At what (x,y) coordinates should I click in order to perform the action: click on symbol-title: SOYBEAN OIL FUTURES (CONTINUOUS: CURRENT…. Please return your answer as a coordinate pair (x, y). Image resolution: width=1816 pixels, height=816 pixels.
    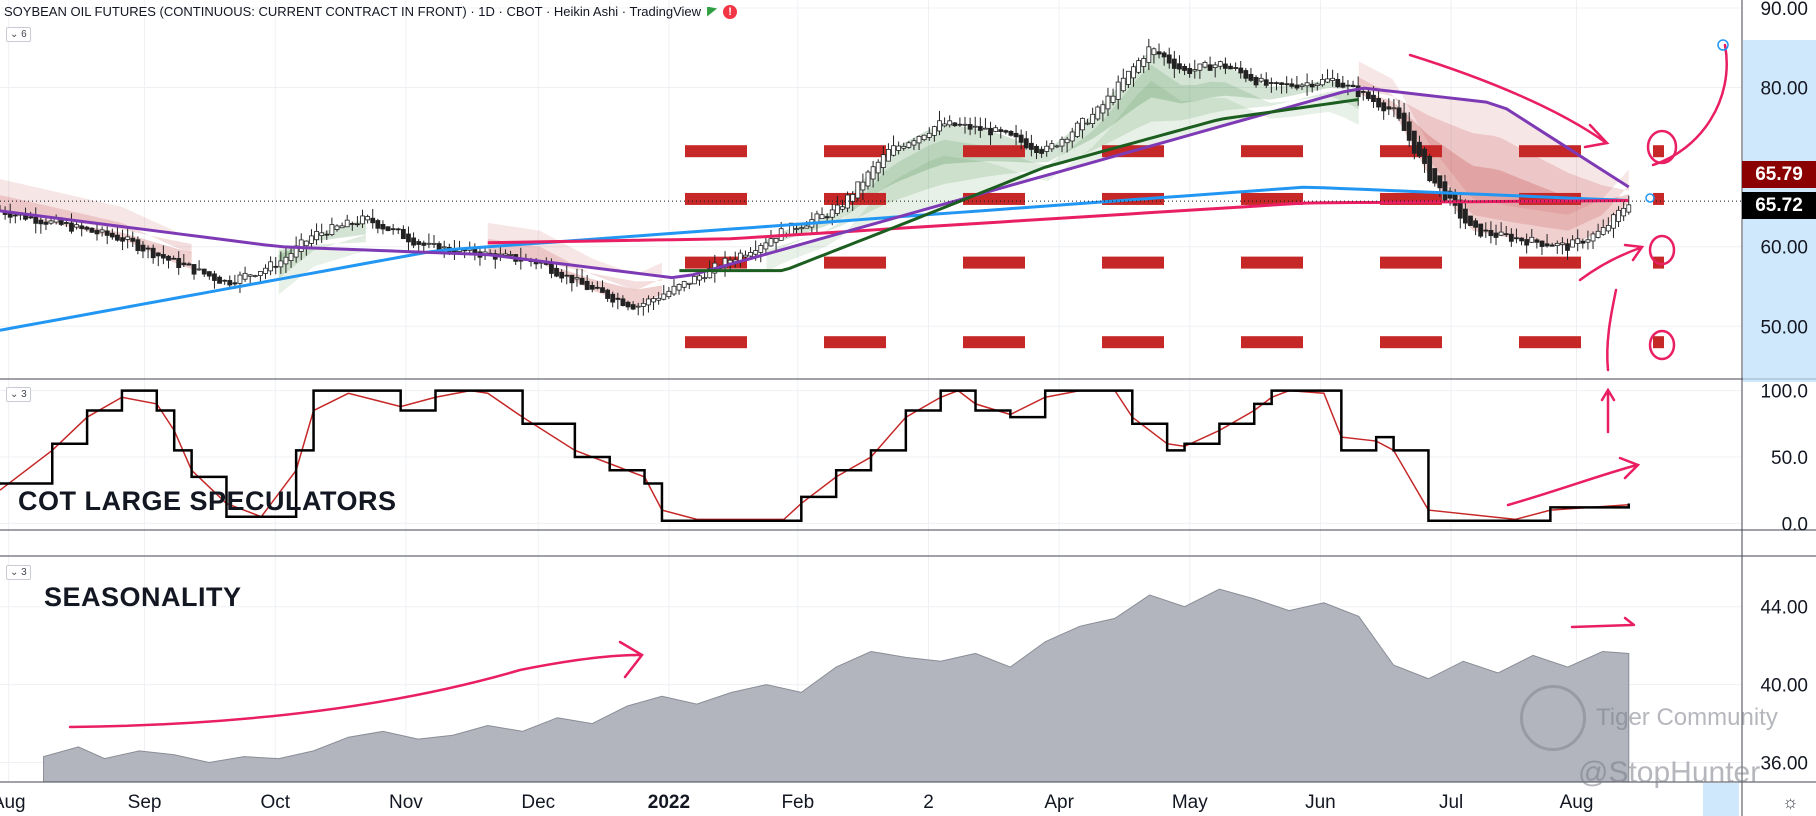
    Looking at the image, I should click on (353, 11).